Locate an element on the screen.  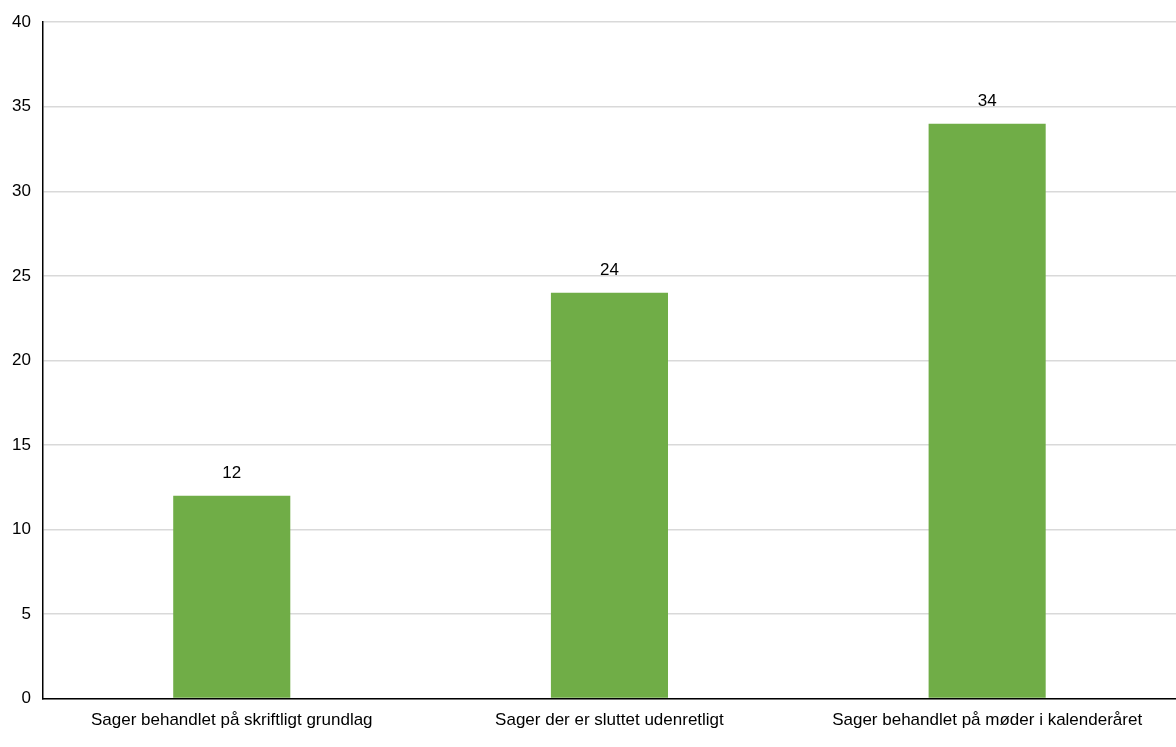
x-tick-label: Sager der er sluttet udenretligt is located at coordinates (610, 720).